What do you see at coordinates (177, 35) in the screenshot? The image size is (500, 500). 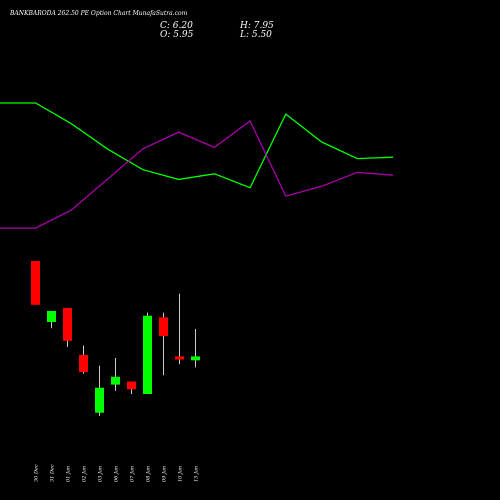 I see `open-readout: O: 5.95` at bounding box center [177, 35].